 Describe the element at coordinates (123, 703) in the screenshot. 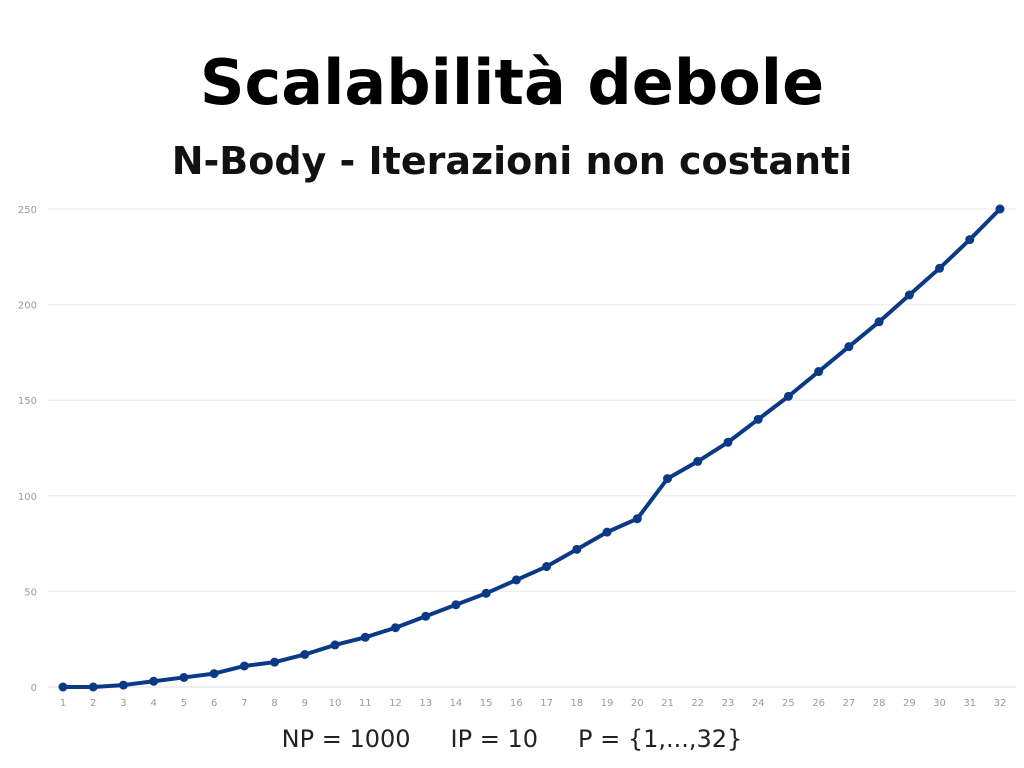

I see `x-tick-label: 3` at that location.